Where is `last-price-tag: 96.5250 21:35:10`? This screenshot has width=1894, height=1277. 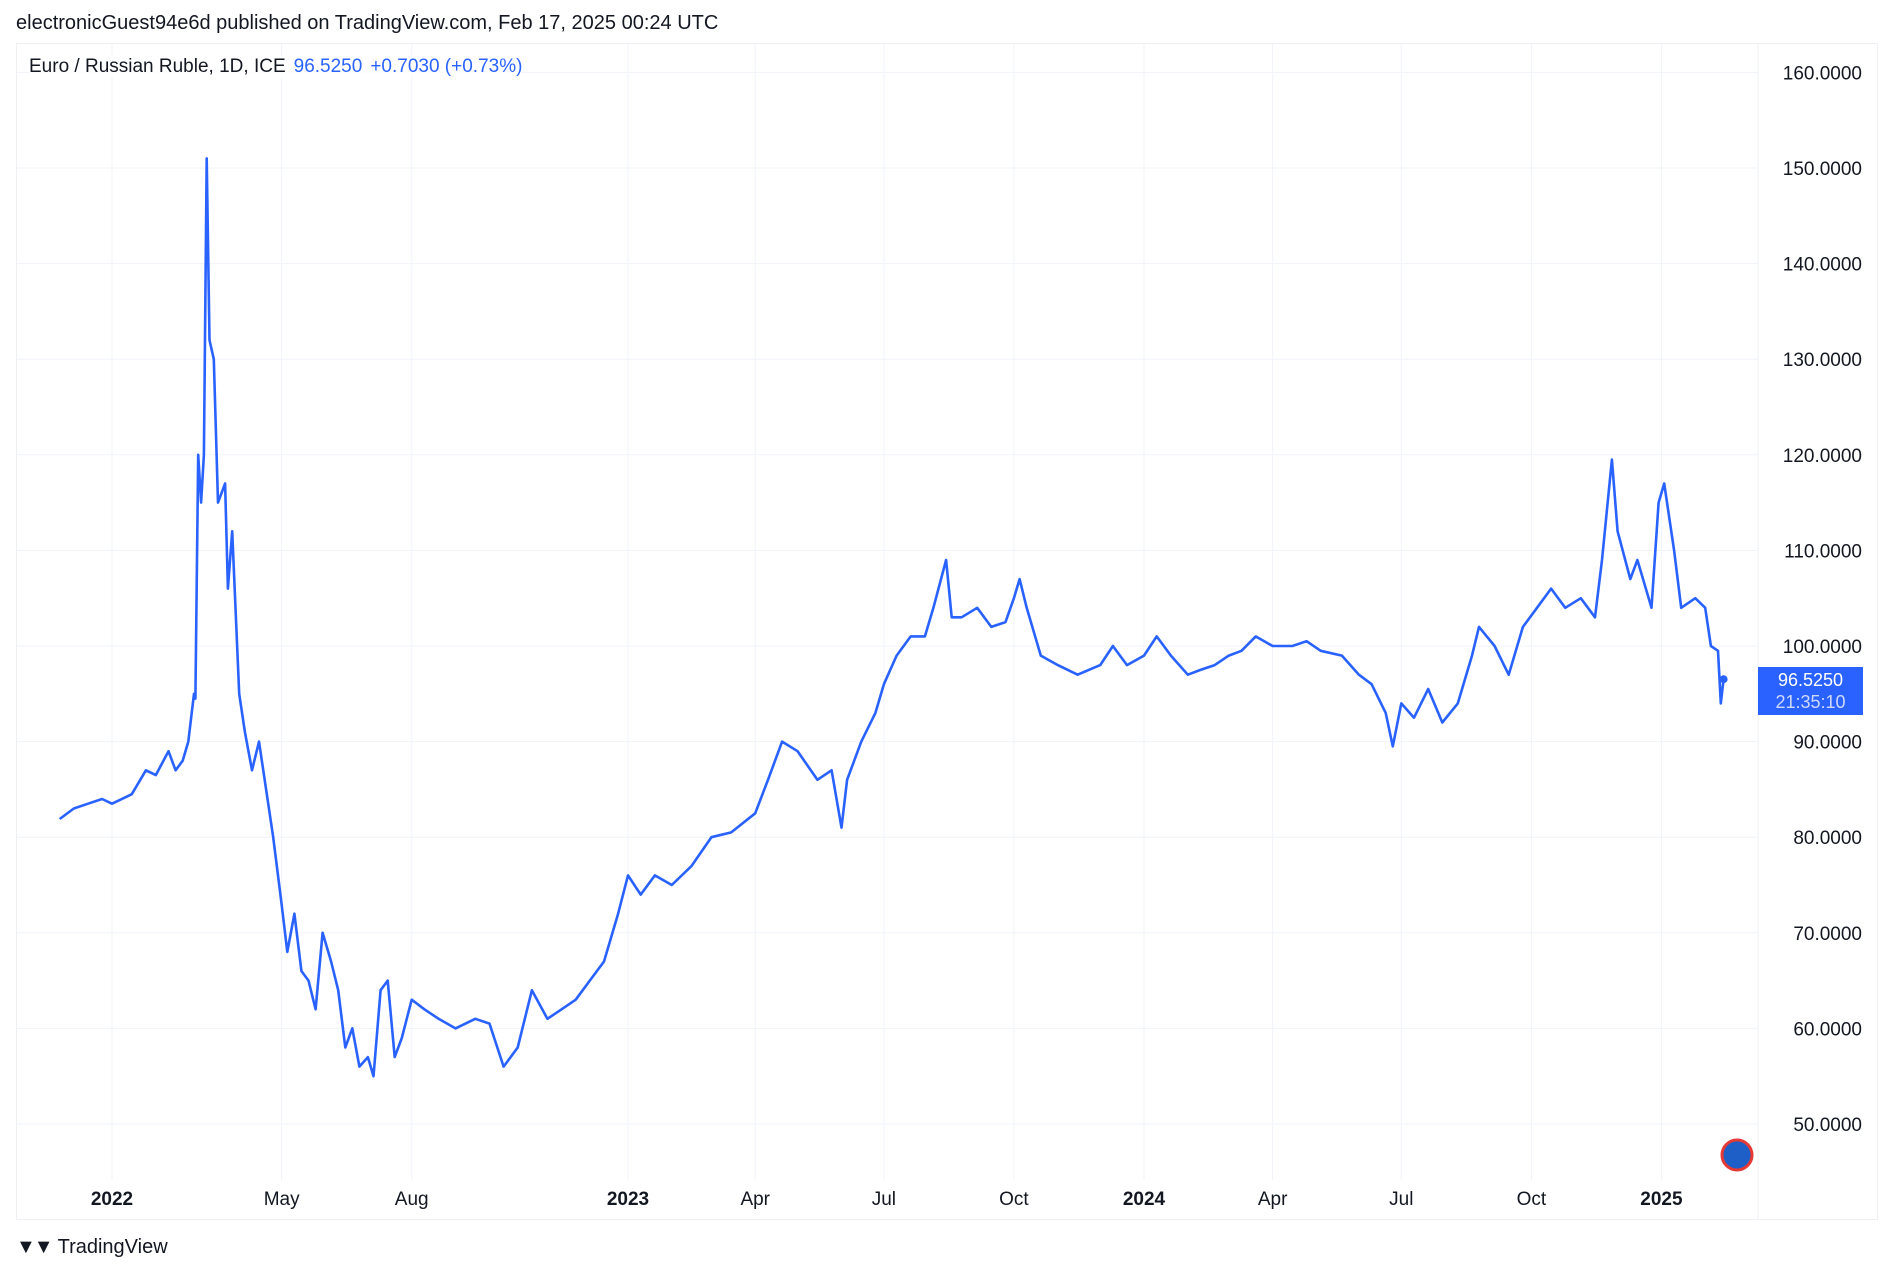
last-price-tag: 96.5250 21:35:10 is located at coordinates (1810, 691).